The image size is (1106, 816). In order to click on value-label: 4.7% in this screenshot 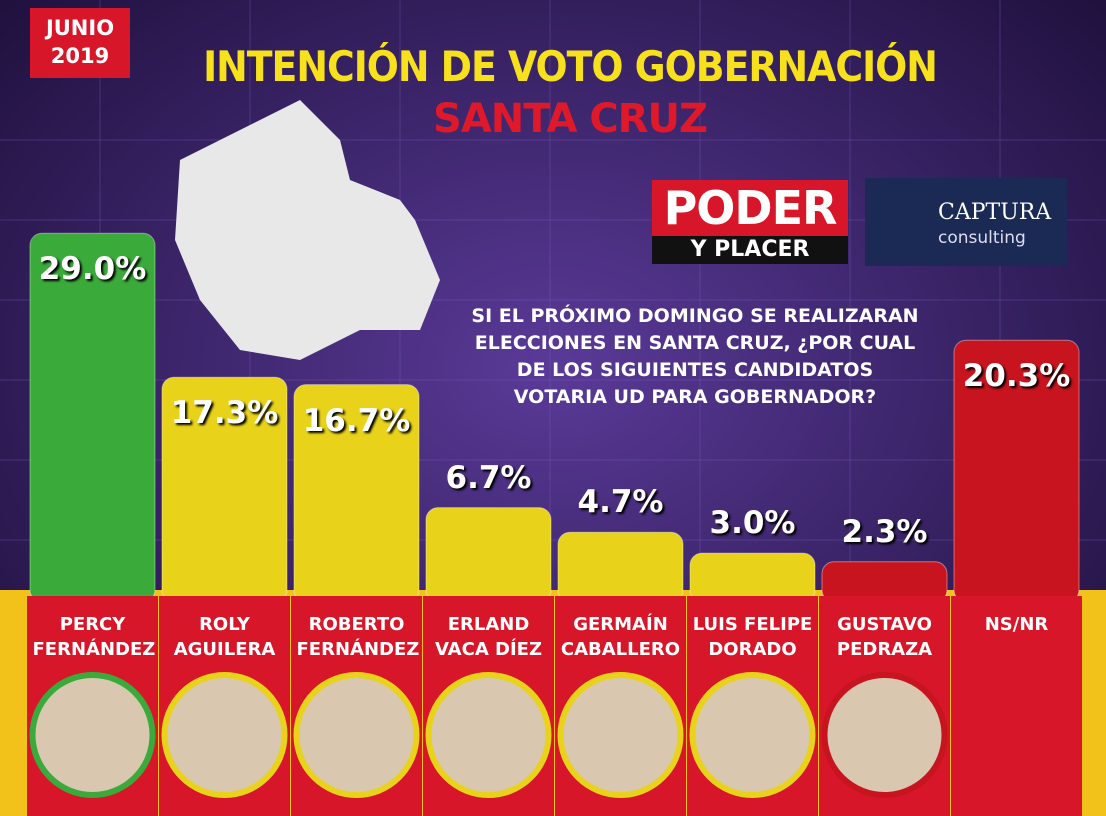, I will do `click(620, 502)`.